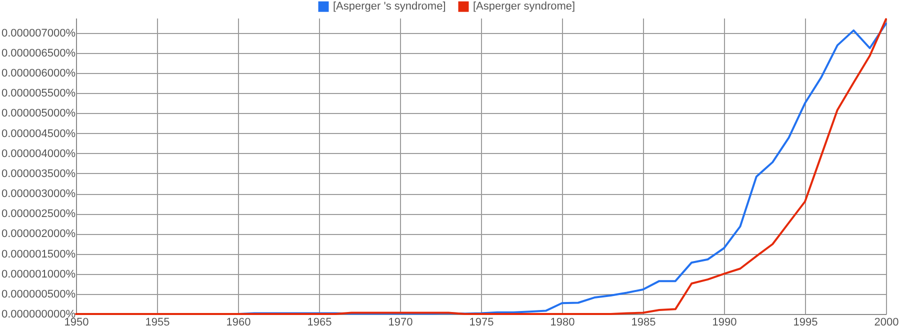 The width and height of the screenshot is (900, 330). Describe the element at coordinates (38, 214) in the screenshot. I see `y-tick-label: 0.000002500%` at that location.